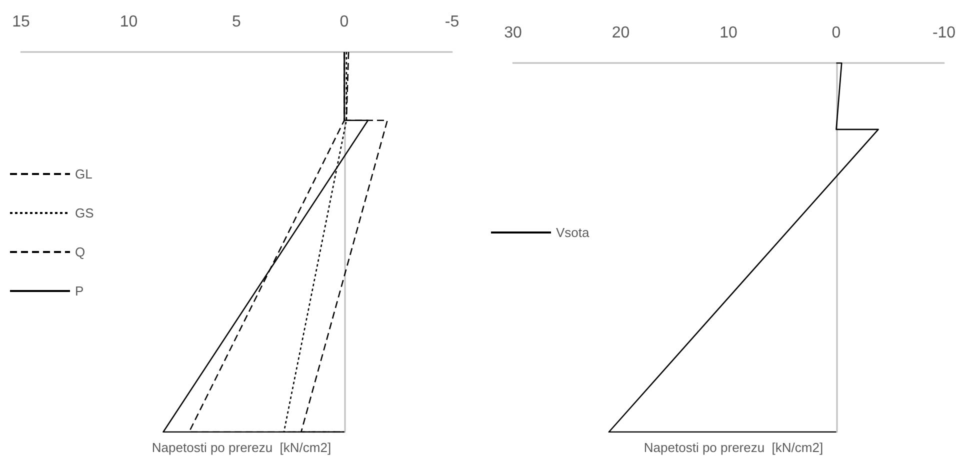  Describe the element at coordinates (944, 33) in the screenshot. I see `x-tick-label: -10` at that location.